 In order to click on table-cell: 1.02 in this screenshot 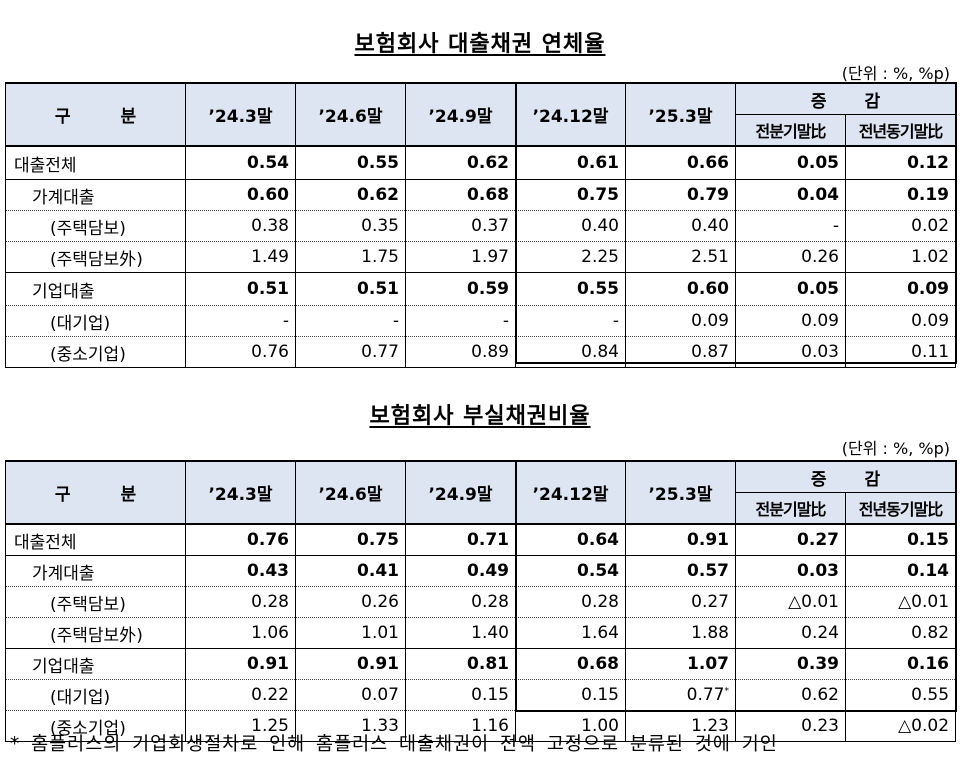, I will do `click(900, 257)`.